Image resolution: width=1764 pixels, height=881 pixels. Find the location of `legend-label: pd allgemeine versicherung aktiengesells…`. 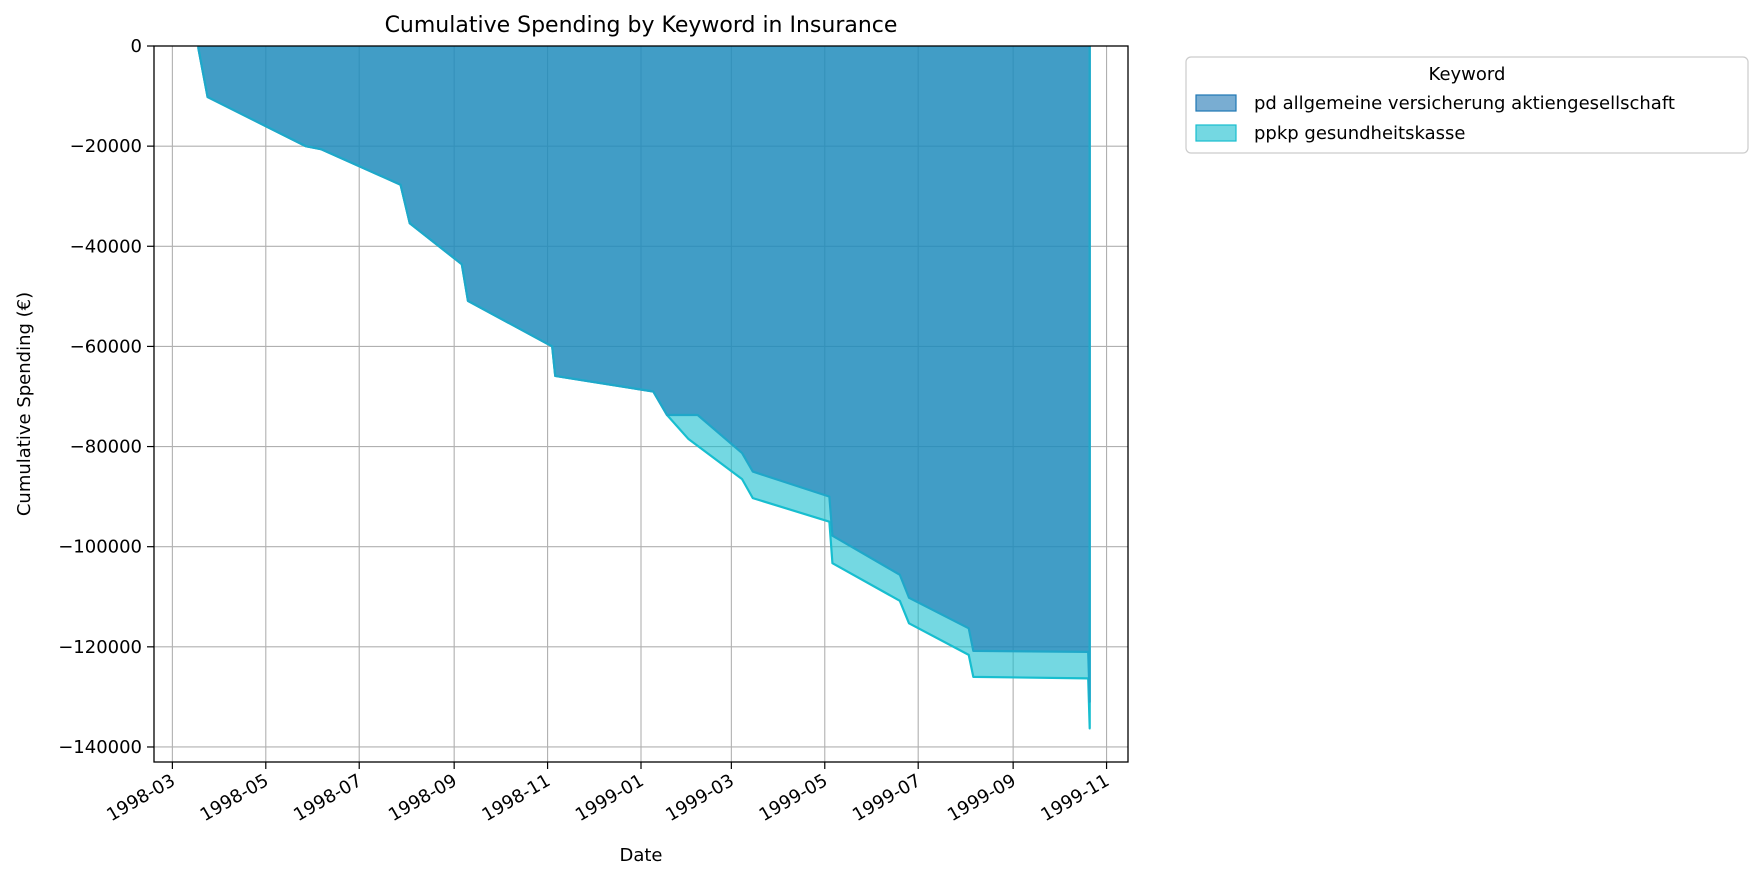

legend-label: pd allgemeine versicherung aktiengesells… is located at coordinates (1464, 103).